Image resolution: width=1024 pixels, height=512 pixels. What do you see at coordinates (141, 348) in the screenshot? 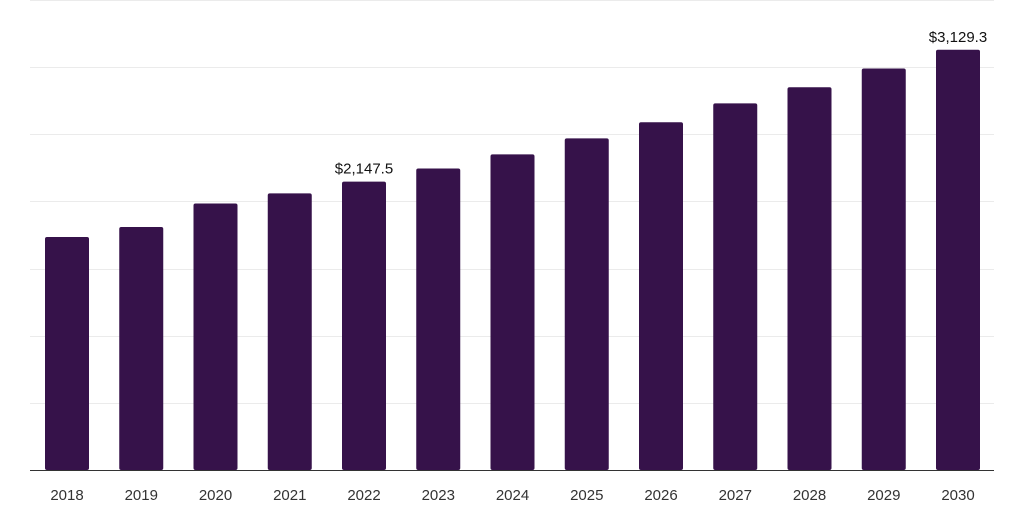
I see `bar-2019` at bounding box center [141, 348].